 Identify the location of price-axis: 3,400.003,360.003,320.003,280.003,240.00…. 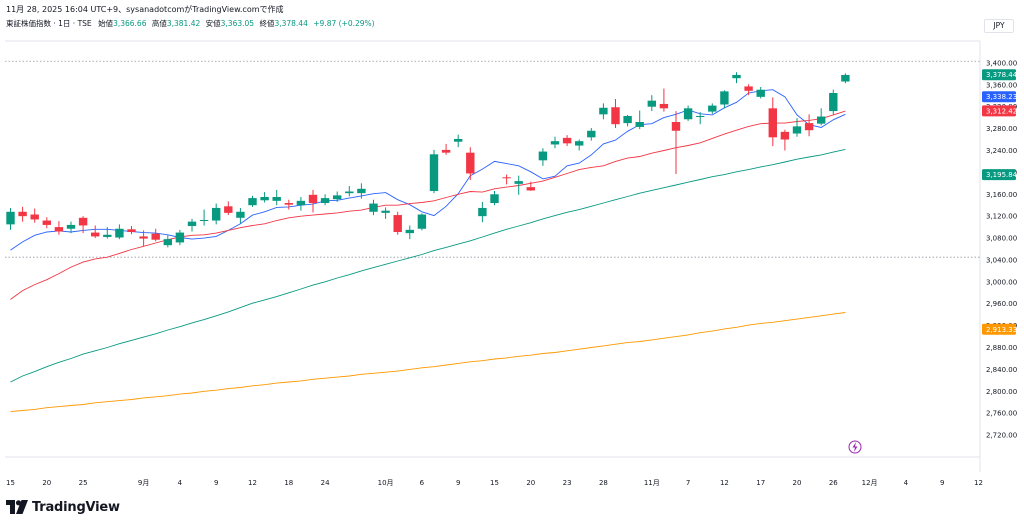
(1001, 249).